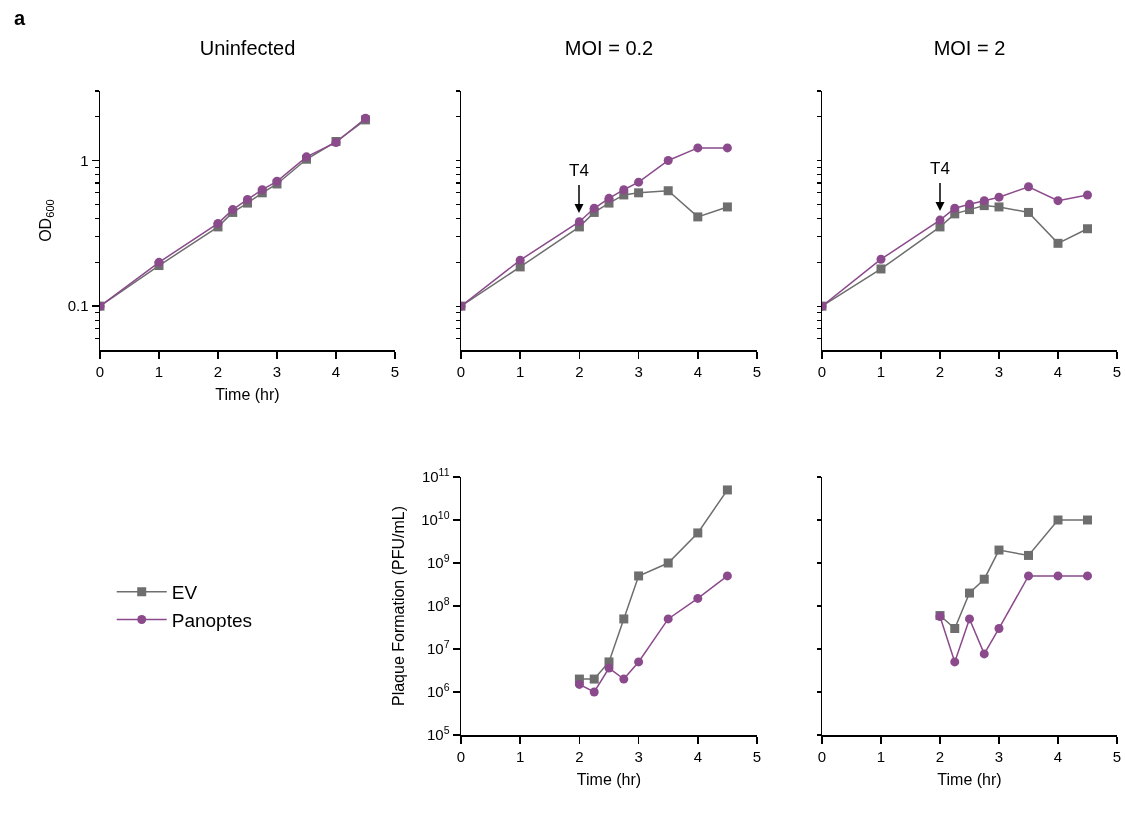  Describe the element at coordinates (20, 18) in the screenshot. I see `text: a` at that location.